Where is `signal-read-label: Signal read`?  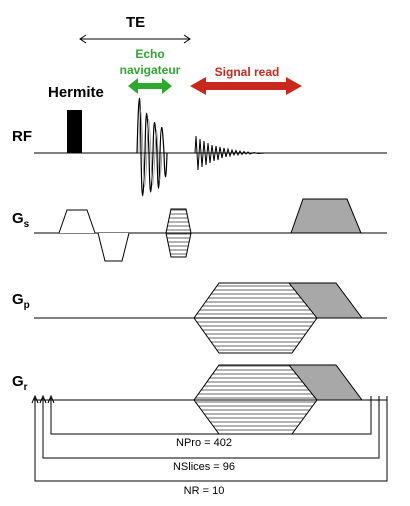
signal-read-label: Signal read is located at coordinates (247, 72).